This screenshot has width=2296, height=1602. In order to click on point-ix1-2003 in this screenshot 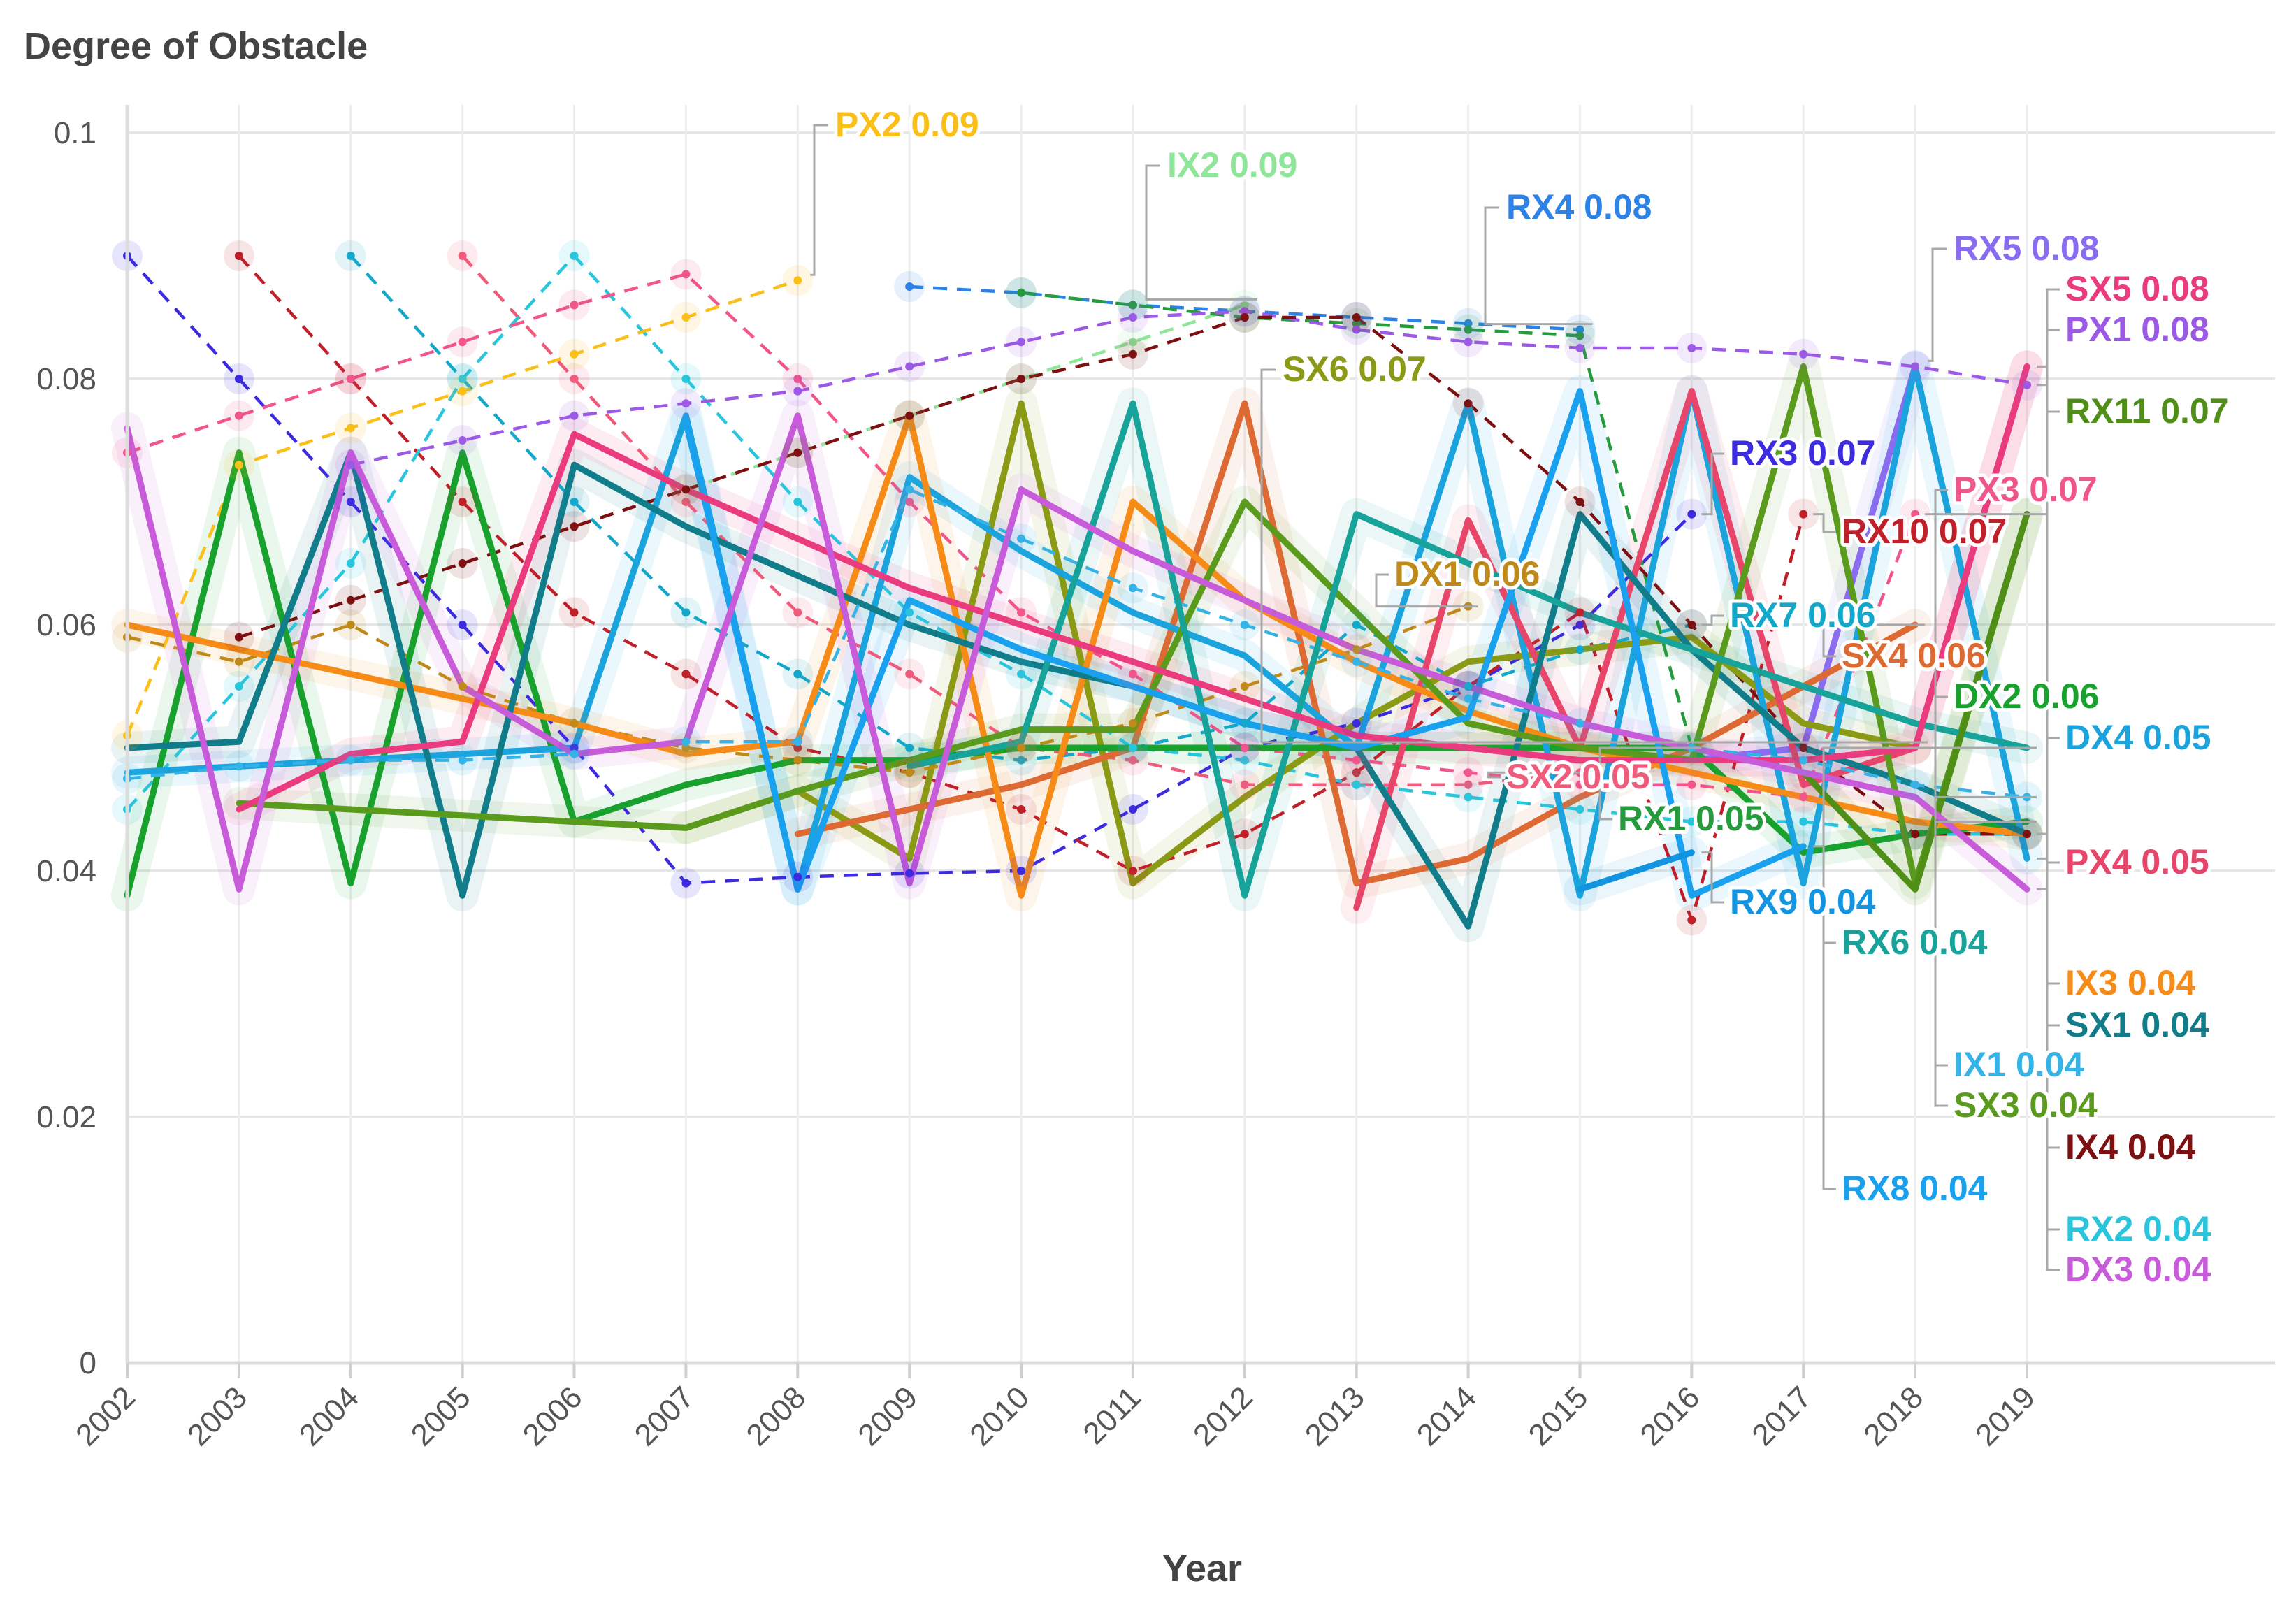, I will do `click(238, 766)`.